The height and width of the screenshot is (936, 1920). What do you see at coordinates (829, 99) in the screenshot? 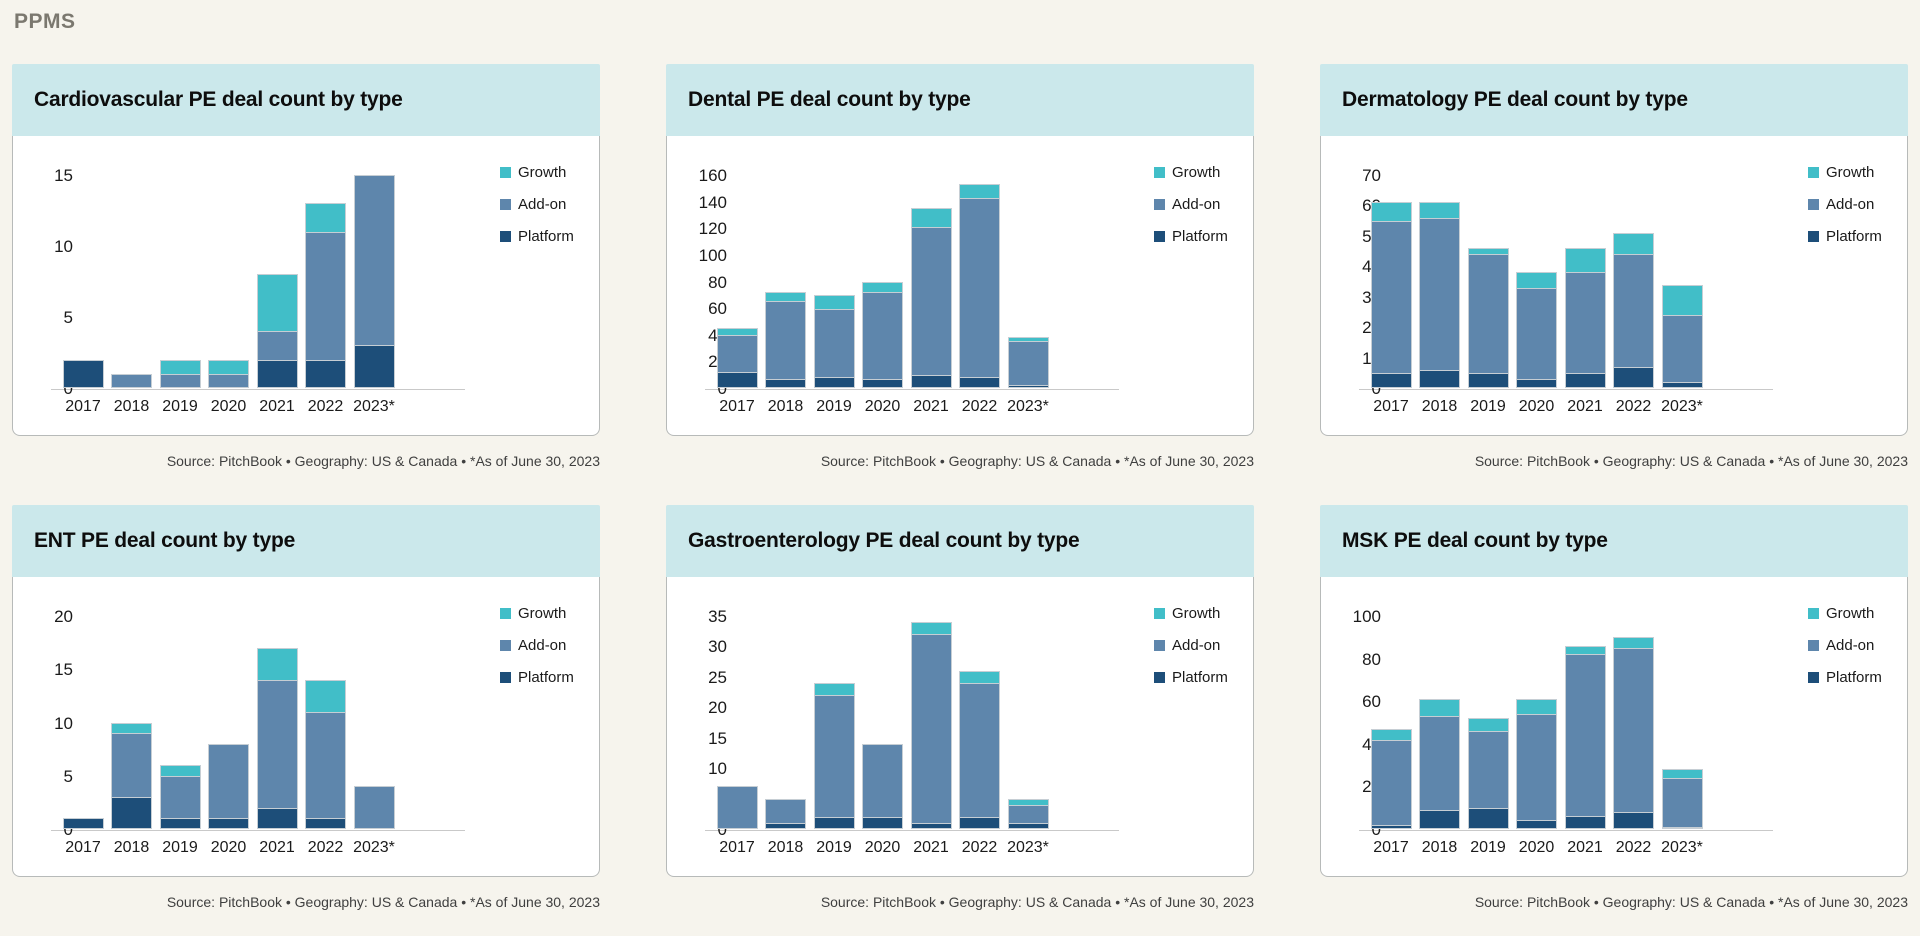
I see `chart-title: Dental PE deal count by type` at bounding box center [829, 99].